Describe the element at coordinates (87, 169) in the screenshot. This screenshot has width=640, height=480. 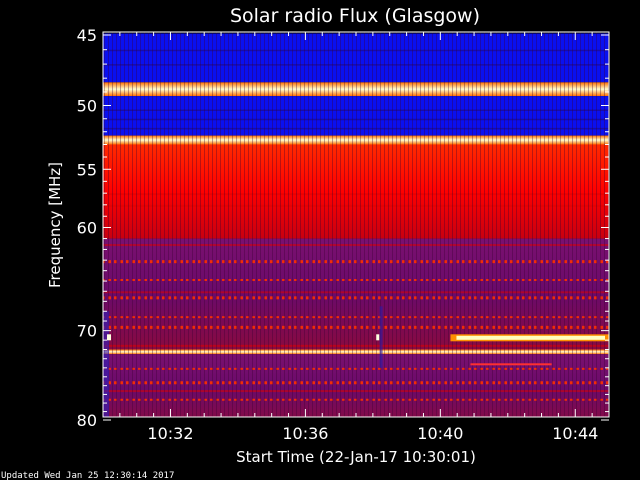
I see `y-tick-label: 55` at that location.